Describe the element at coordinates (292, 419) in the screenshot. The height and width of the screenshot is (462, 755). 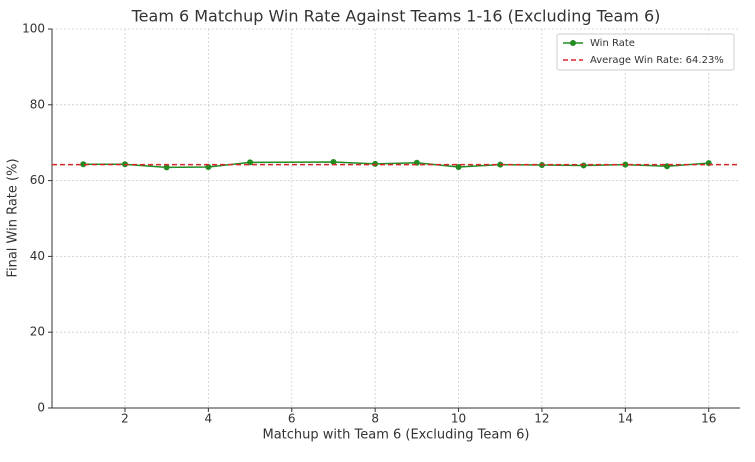
I see `x-tick-label: 6` at that location.